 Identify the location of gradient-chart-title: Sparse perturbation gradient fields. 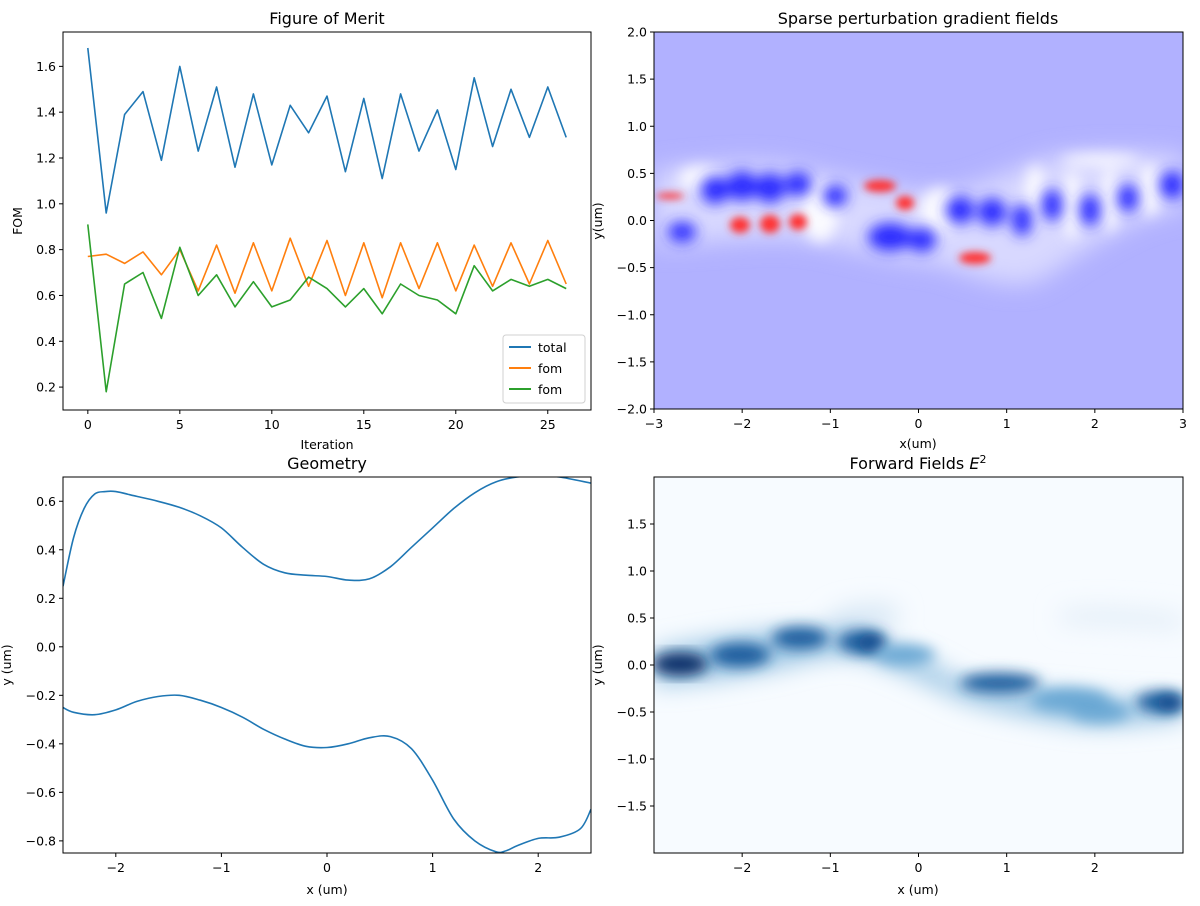
(918, 18).